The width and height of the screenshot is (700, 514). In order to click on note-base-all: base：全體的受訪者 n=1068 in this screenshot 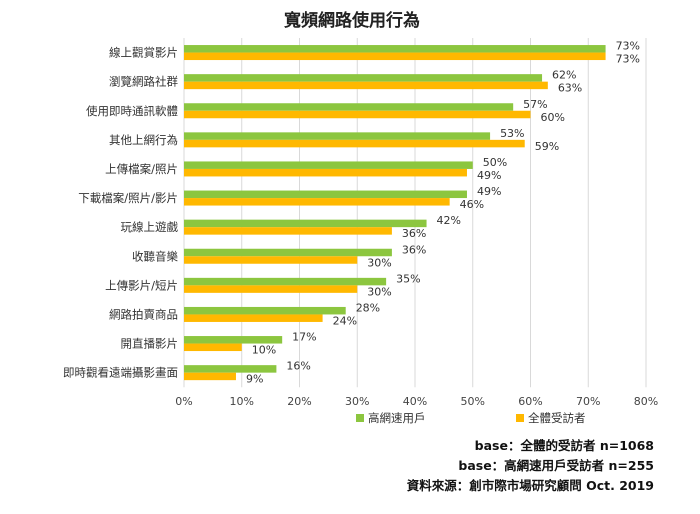, I will do `click(564, 445)`.